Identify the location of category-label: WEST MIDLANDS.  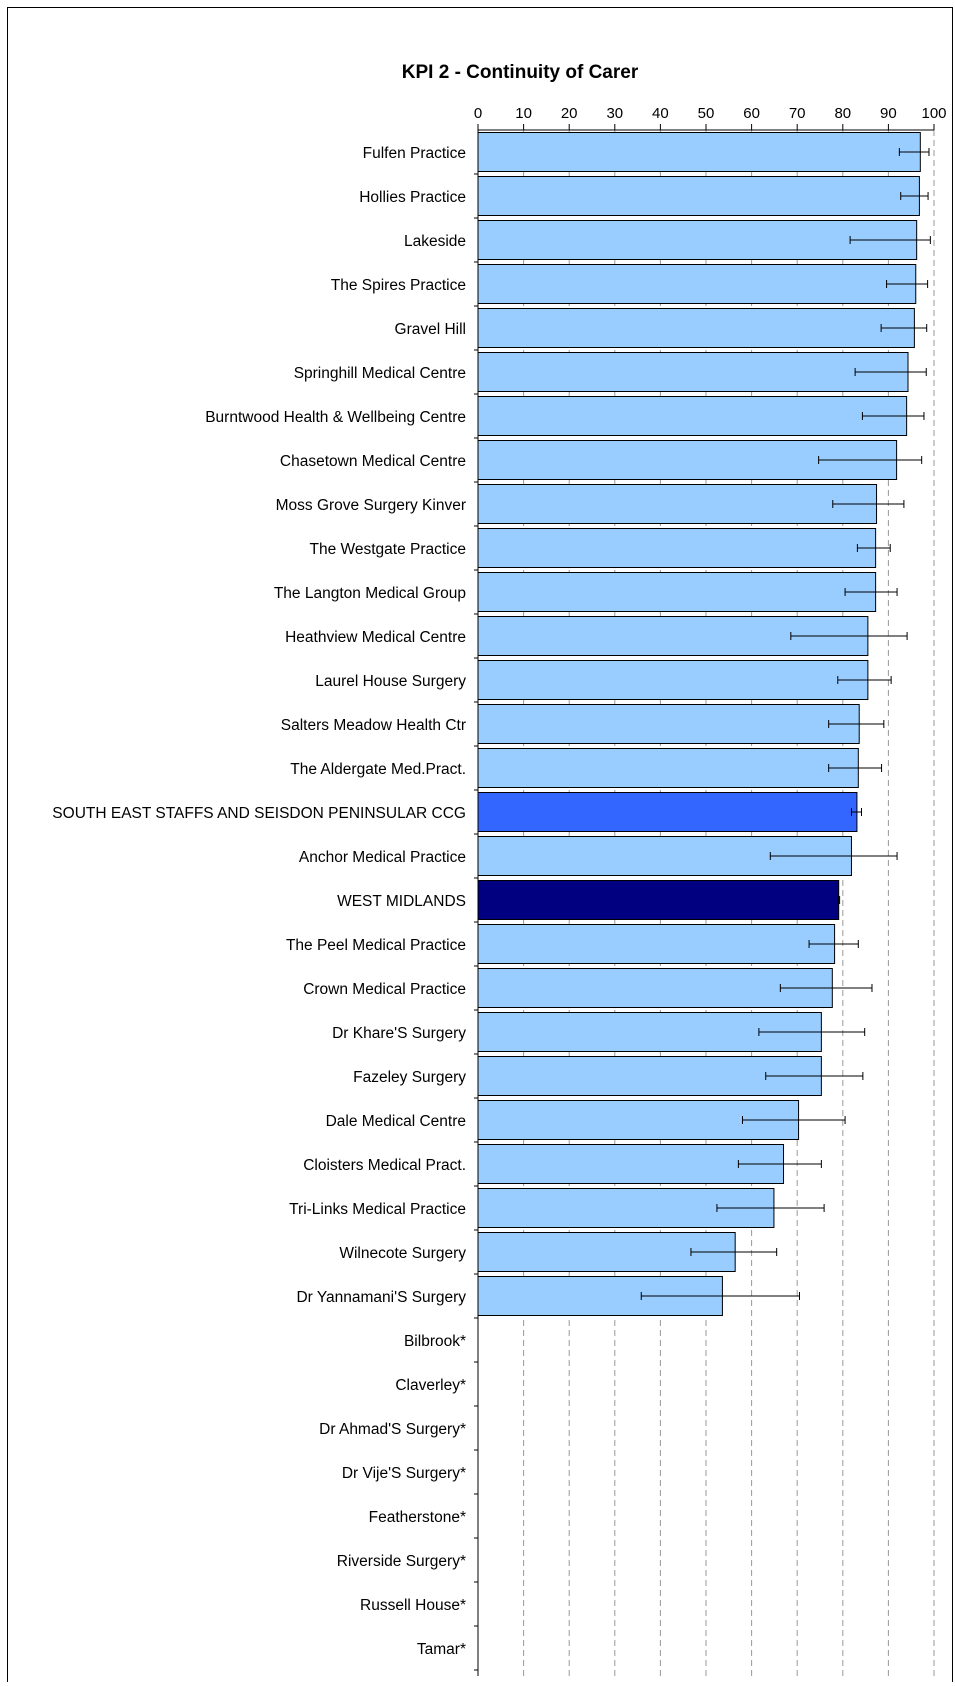
(401, 901).